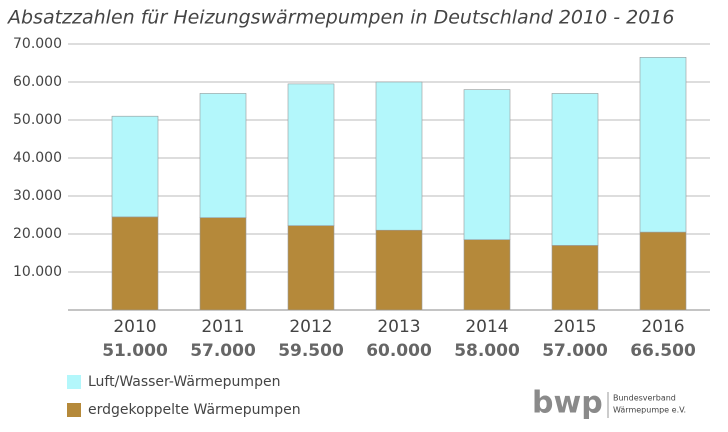  I want to click on x-tick-label: 2010, so click(134, 327).